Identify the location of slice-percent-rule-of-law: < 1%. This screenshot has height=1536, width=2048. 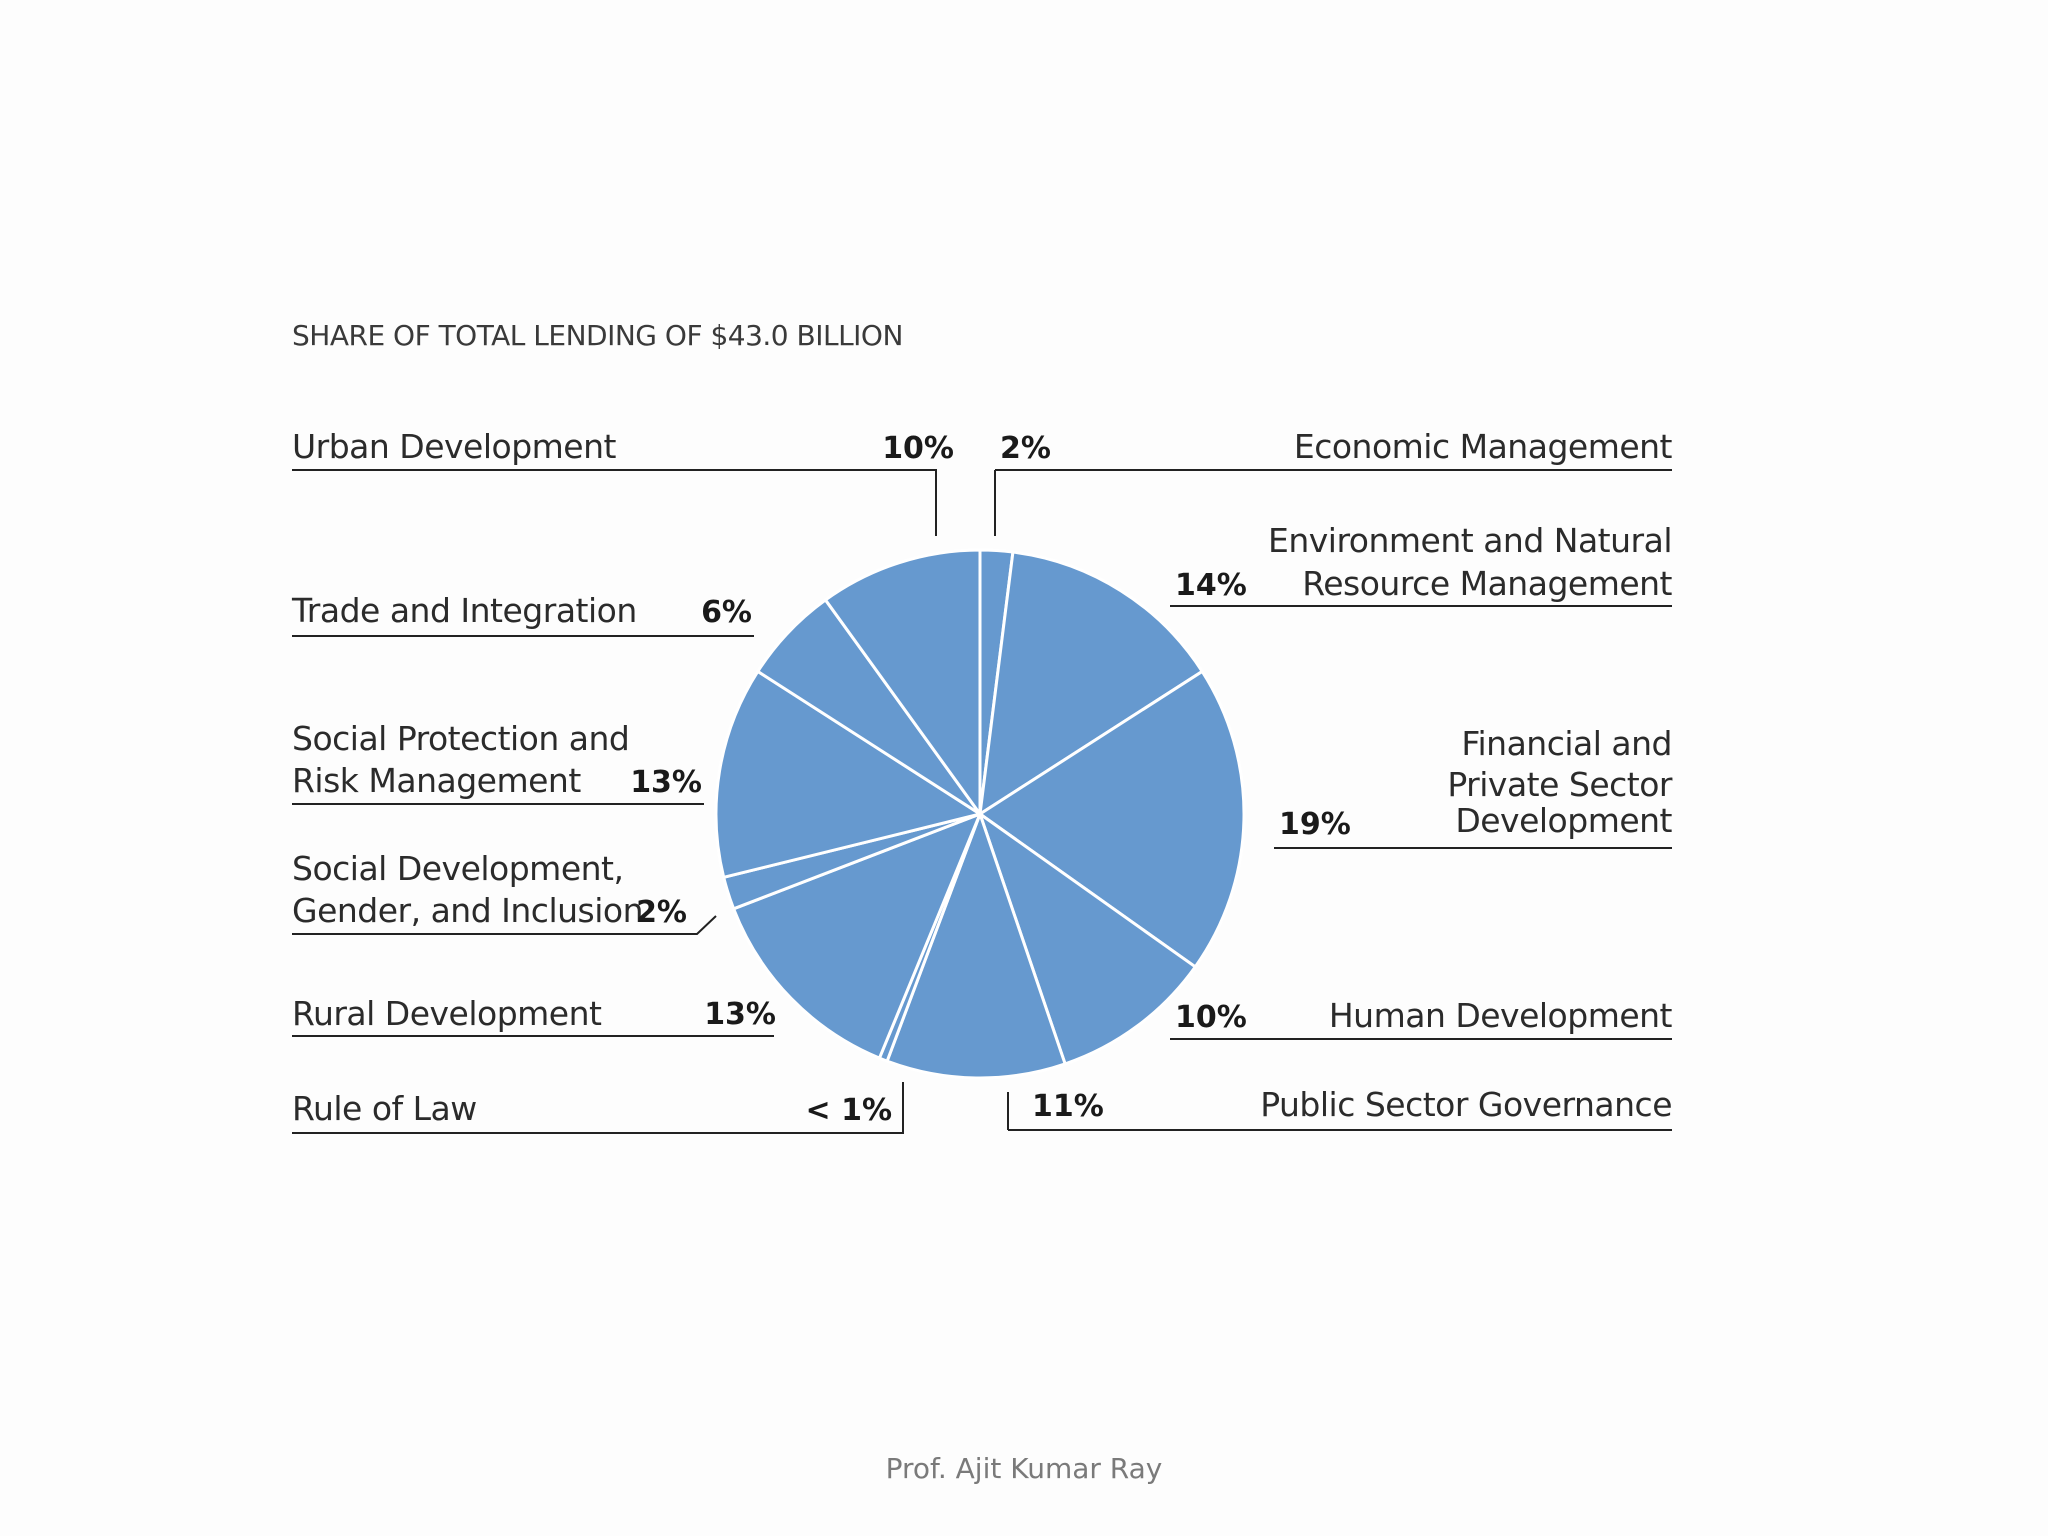
(848, 1110).